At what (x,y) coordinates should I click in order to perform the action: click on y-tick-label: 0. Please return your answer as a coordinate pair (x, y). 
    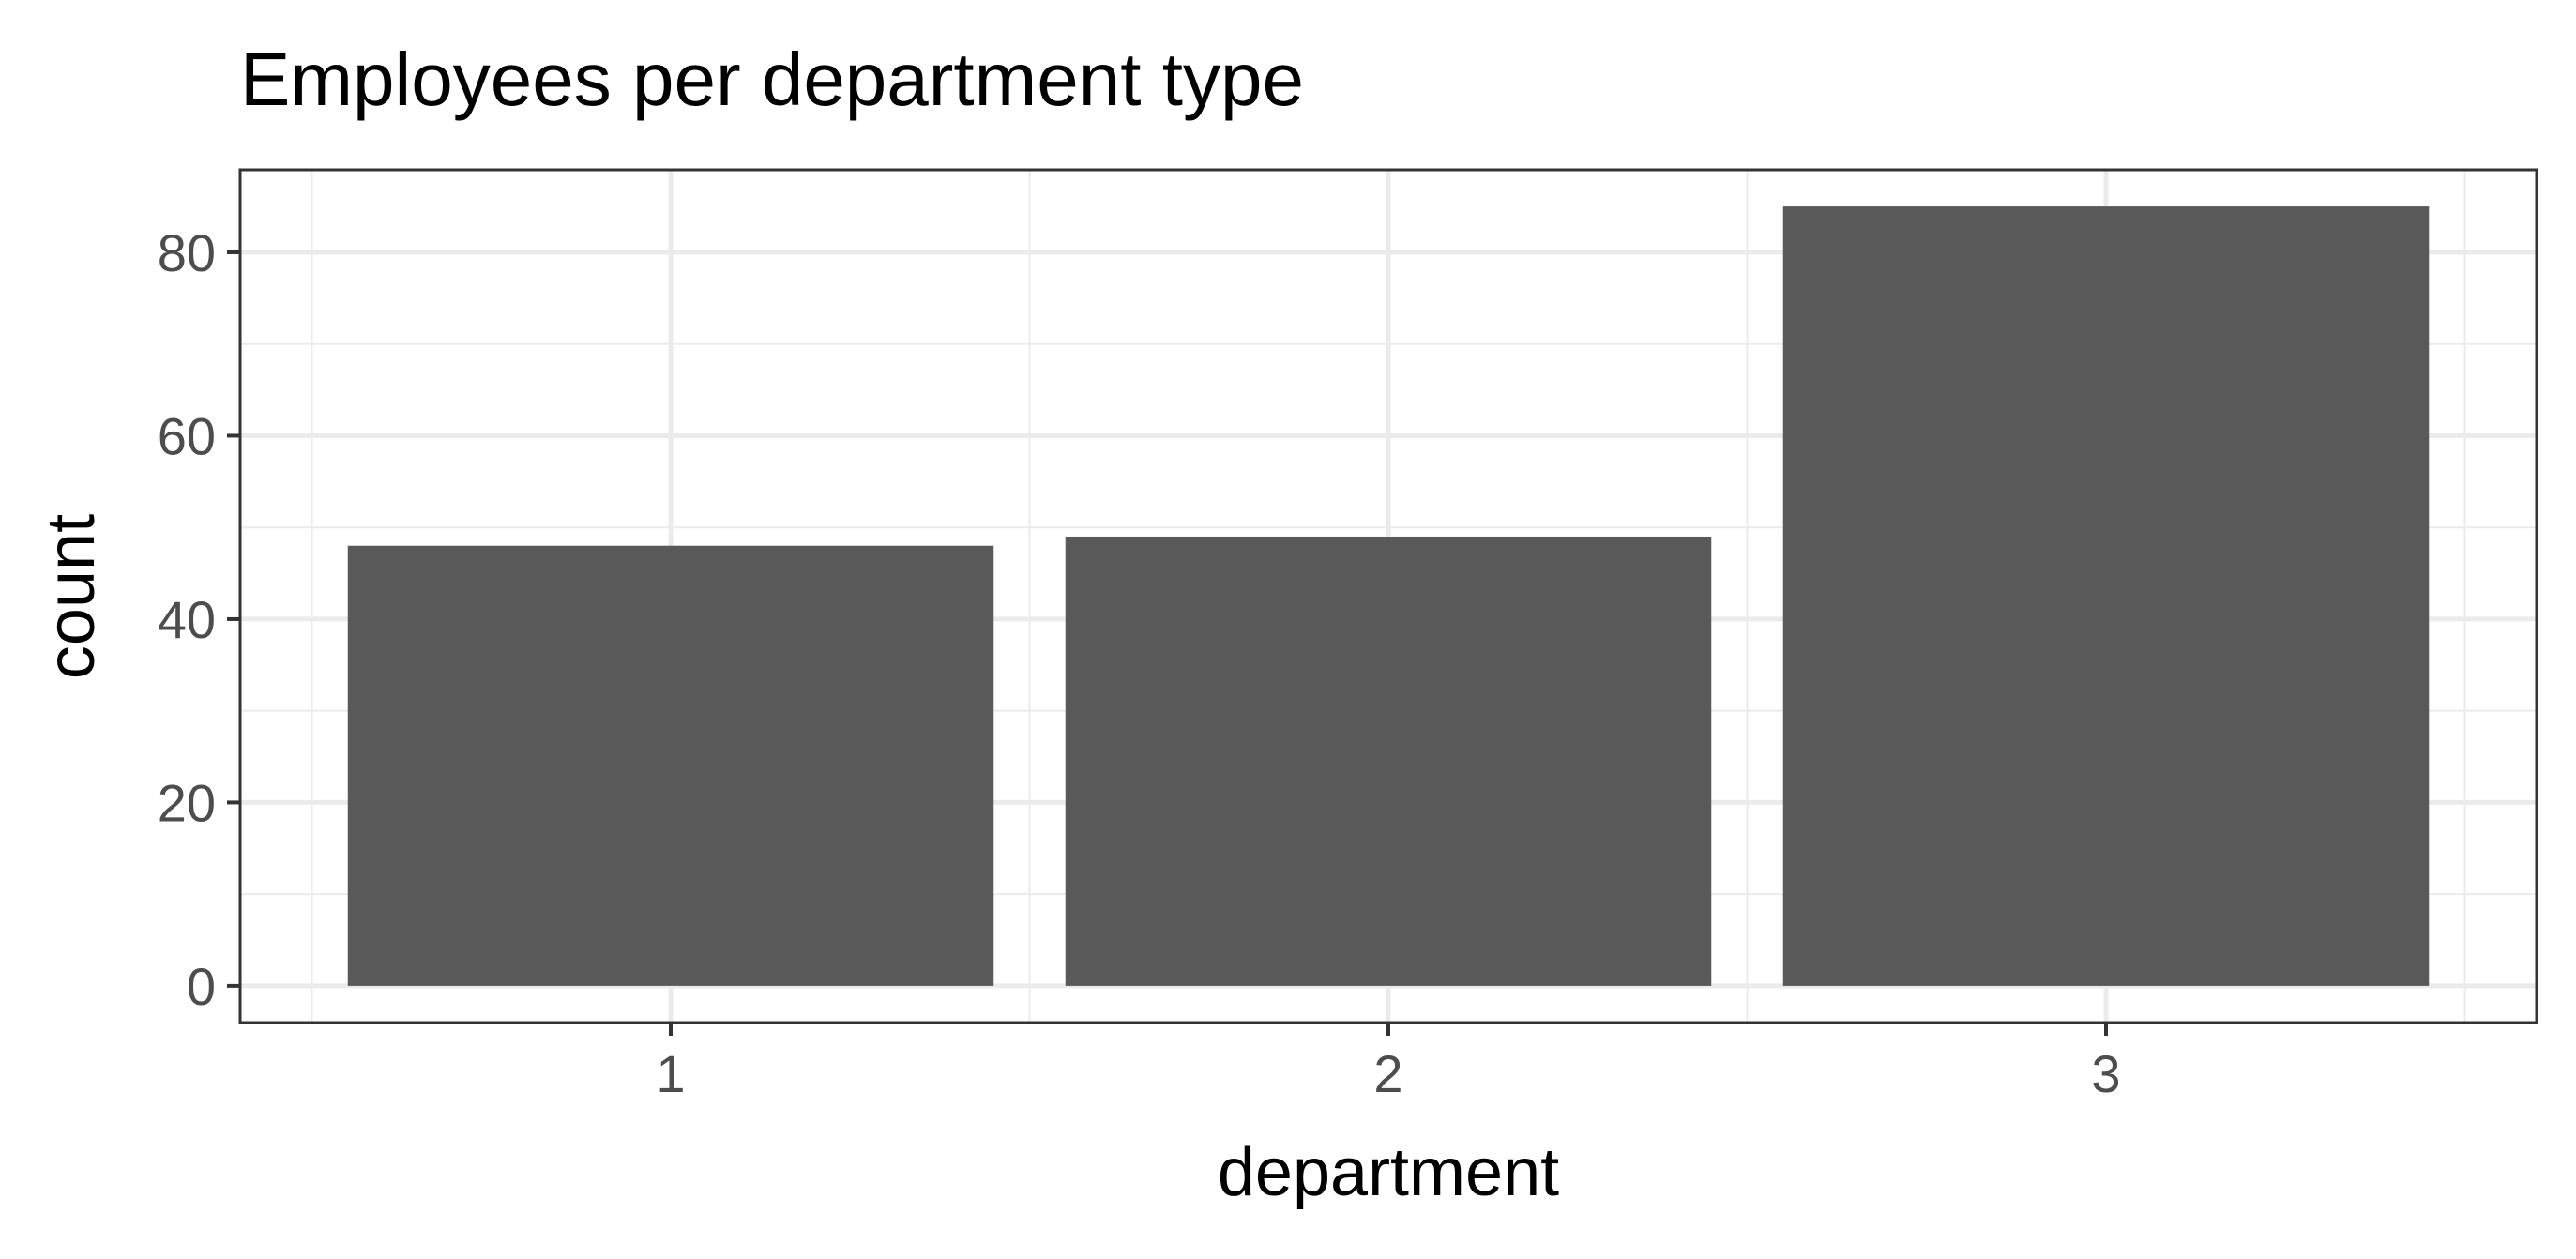
    Looking at the image, I should click on (201, 987).